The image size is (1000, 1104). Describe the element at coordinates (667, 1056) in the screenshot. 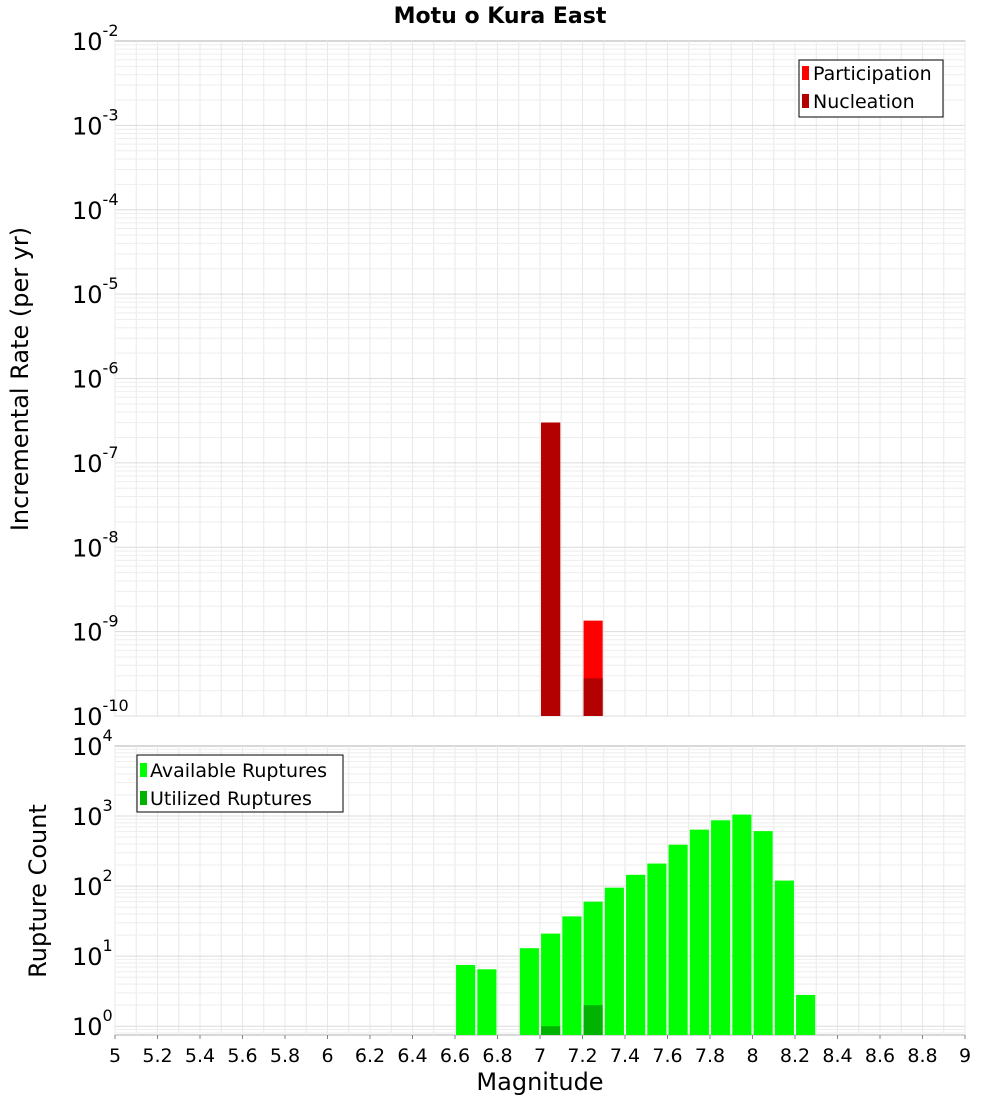

I see `x-tick-label: 7.6` at that location.